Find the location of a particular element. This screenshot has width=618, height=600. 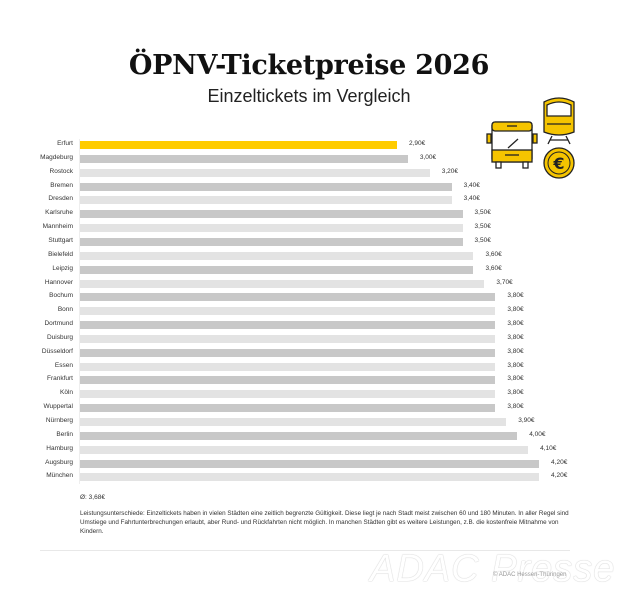

bar-row: Bremen 3,40€ is located at coordinates (309, 188).